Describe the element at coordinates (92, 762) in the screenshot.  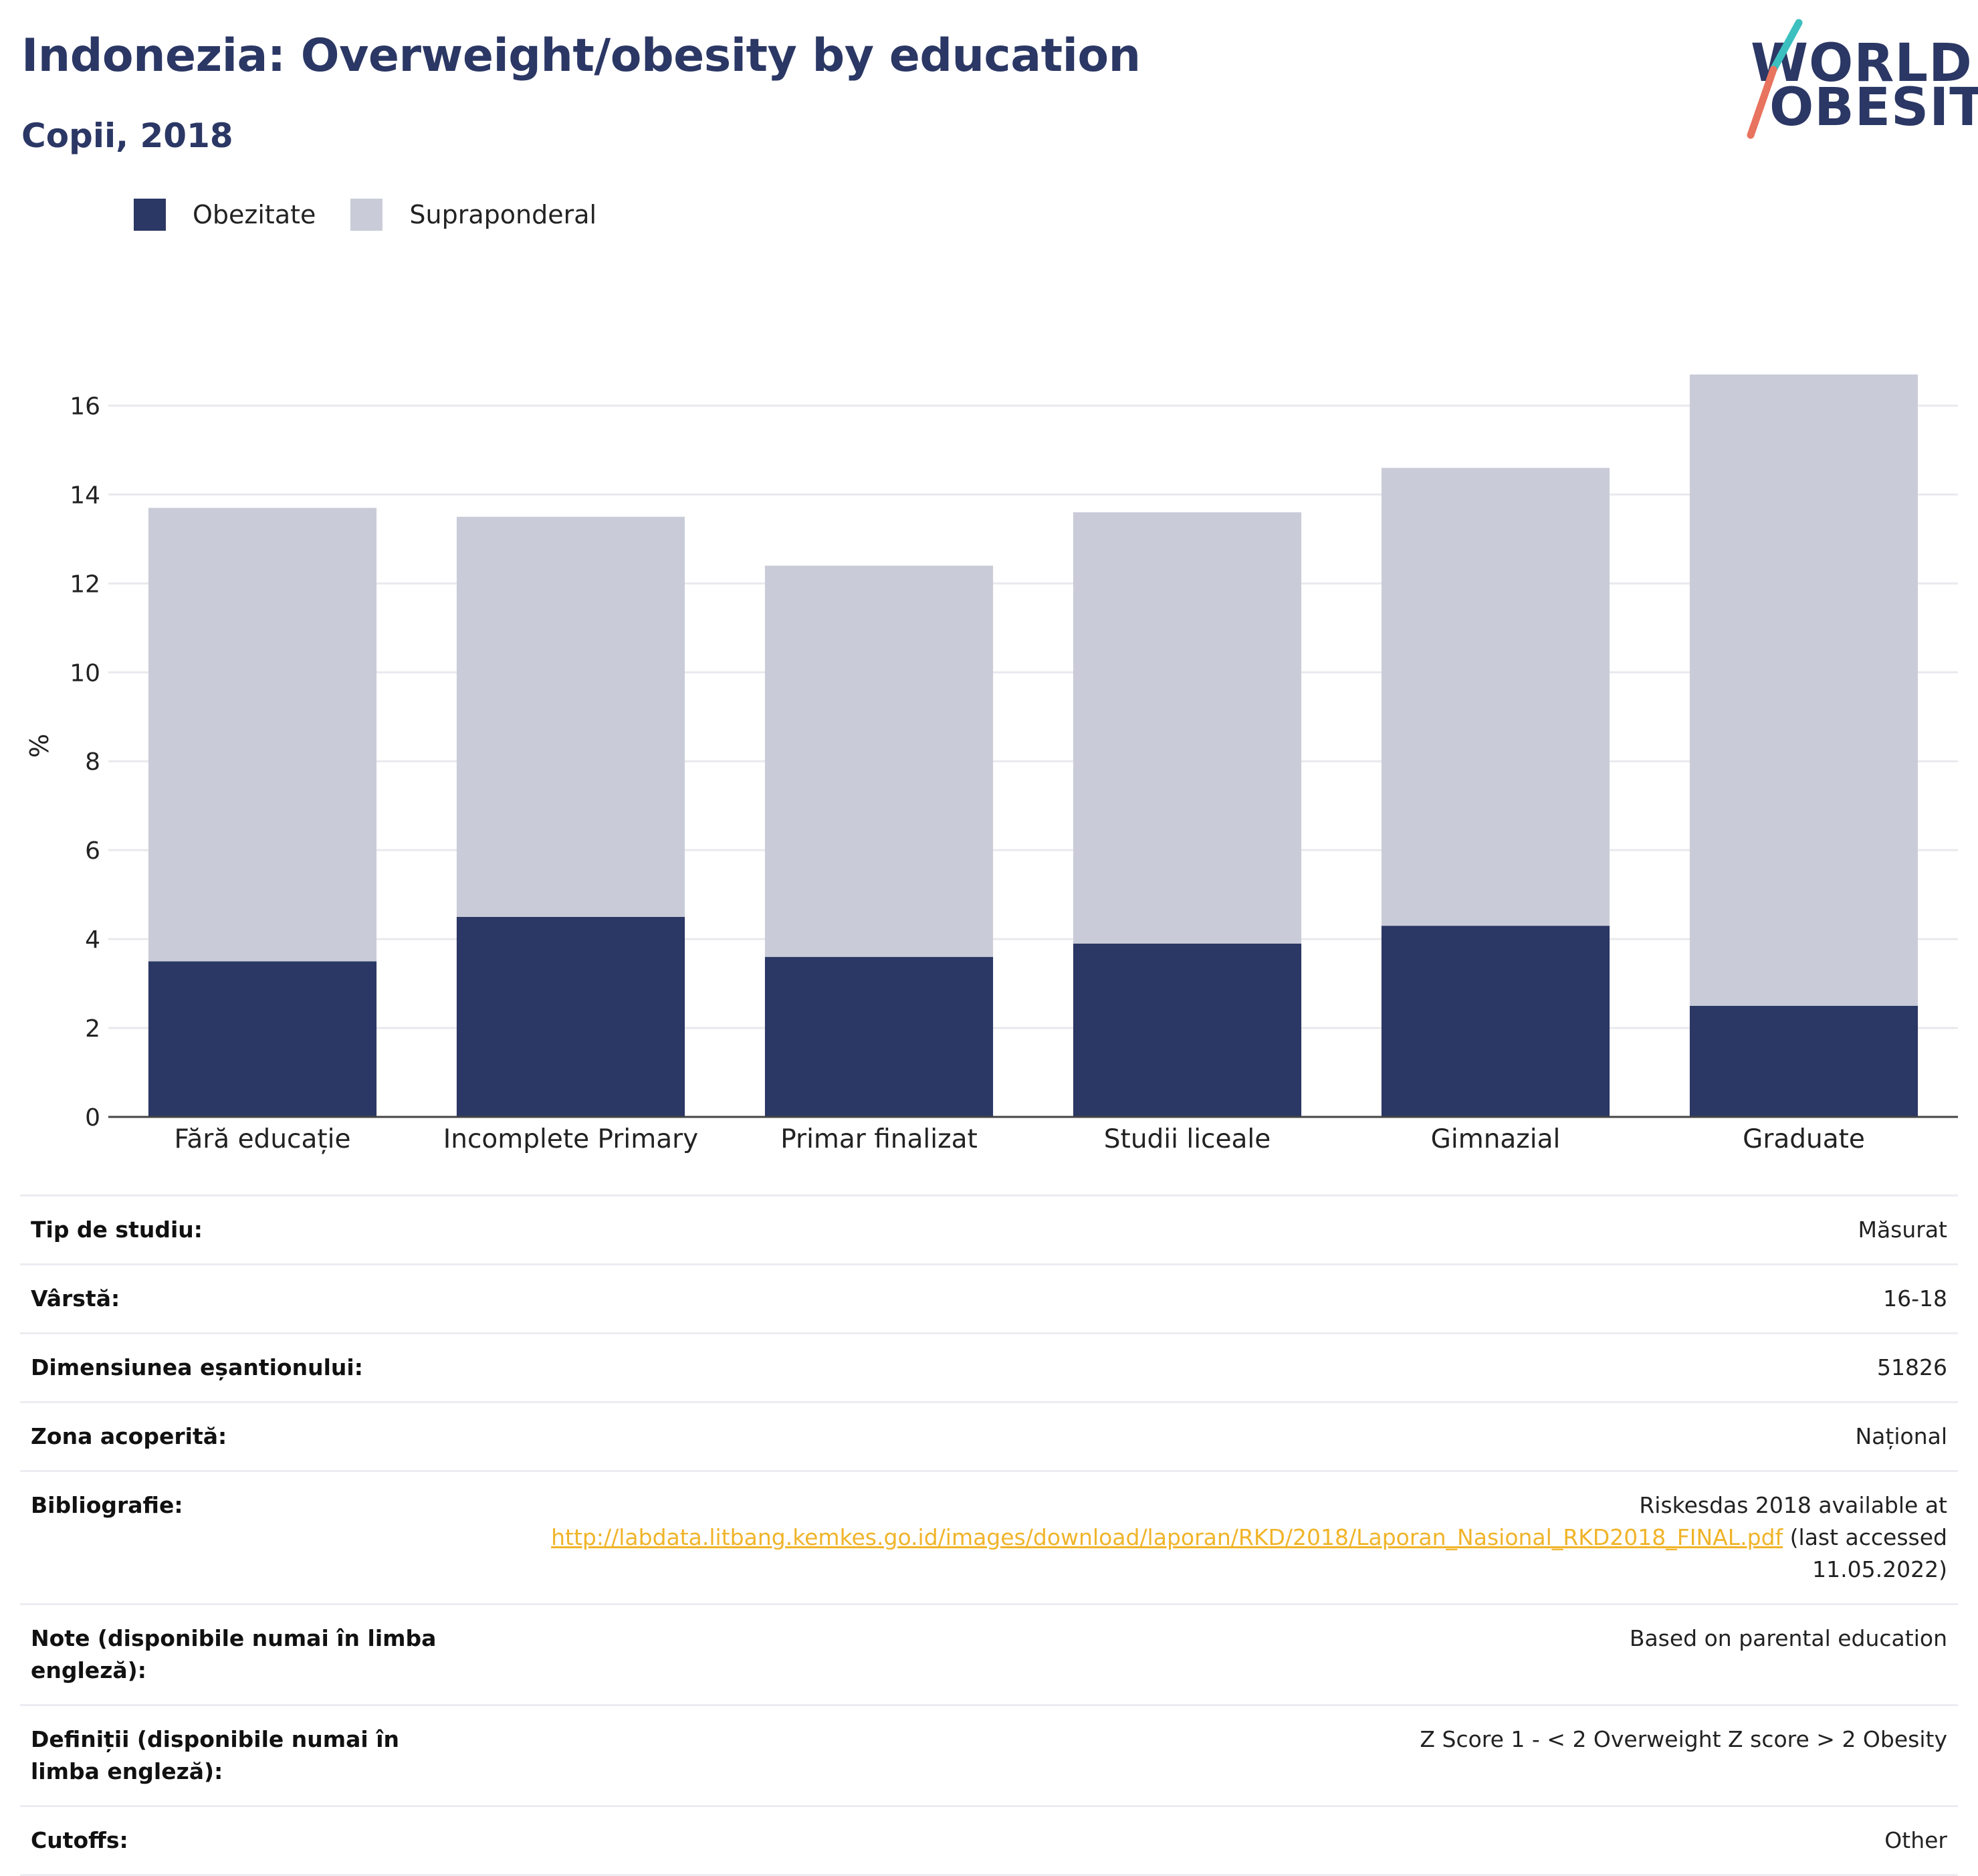
I see `y-tick-label: 8` at that location.